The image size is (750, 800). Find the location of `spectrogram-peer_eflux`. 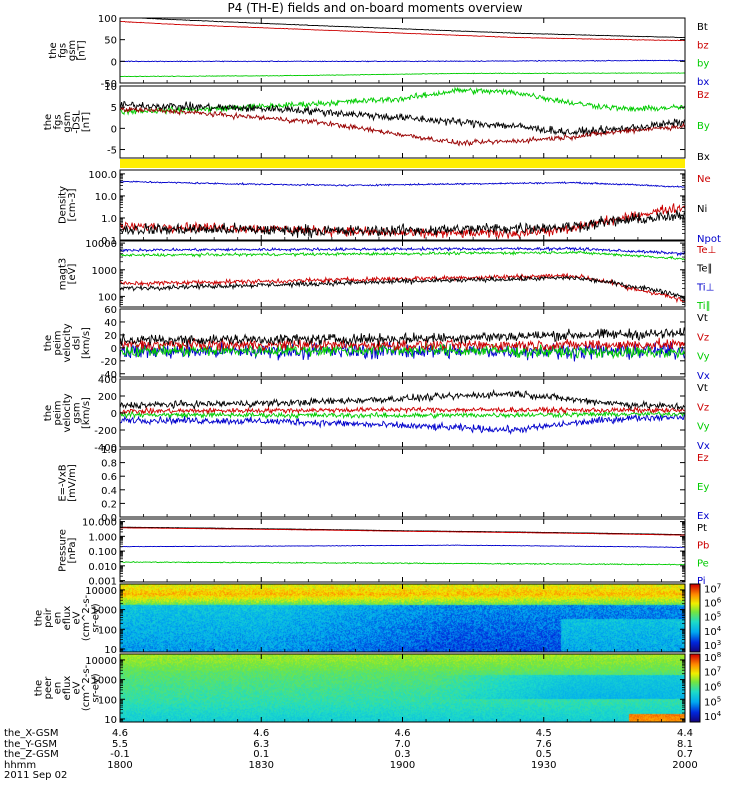

spectrogram-peer_eflux is located at coordinates (402, 688).